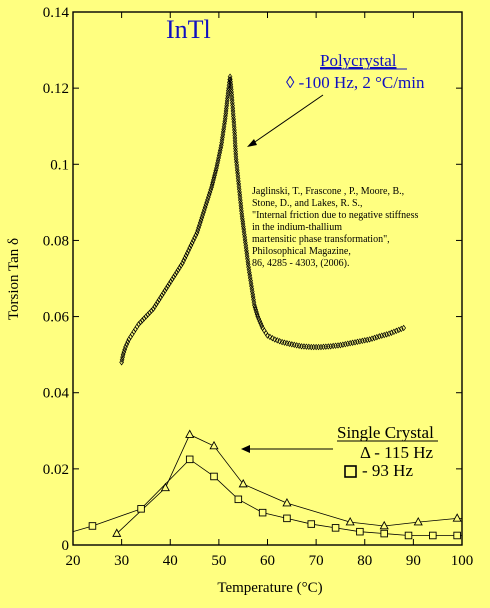 The width and height of the screenshot is (490, 608). What do you see at coordinates (59, 165) in the screenshot?
I see `y-tick-label: 0.1` at bounding box center [59, 165].